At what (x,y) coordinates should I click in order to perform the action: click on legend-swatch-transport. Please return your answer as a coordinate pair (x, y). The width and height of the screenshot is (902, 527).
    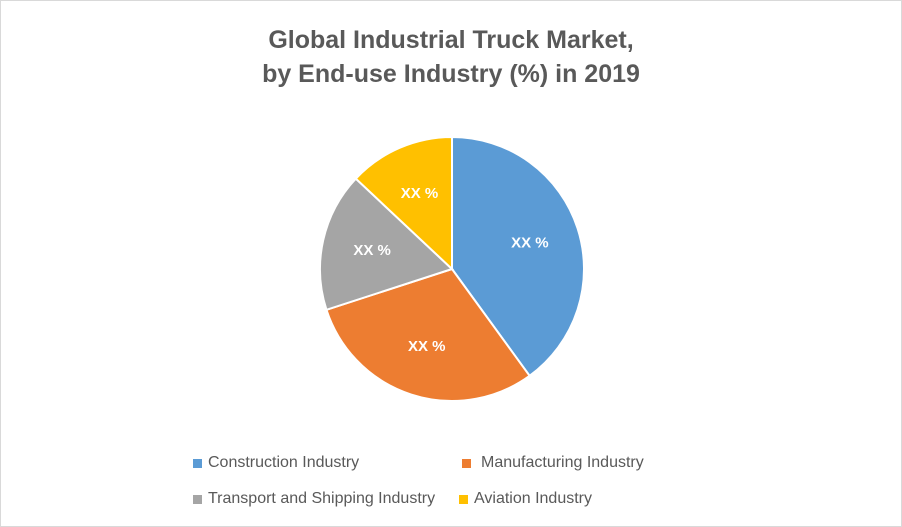
    Looking at the image, I should click on (197, 499).